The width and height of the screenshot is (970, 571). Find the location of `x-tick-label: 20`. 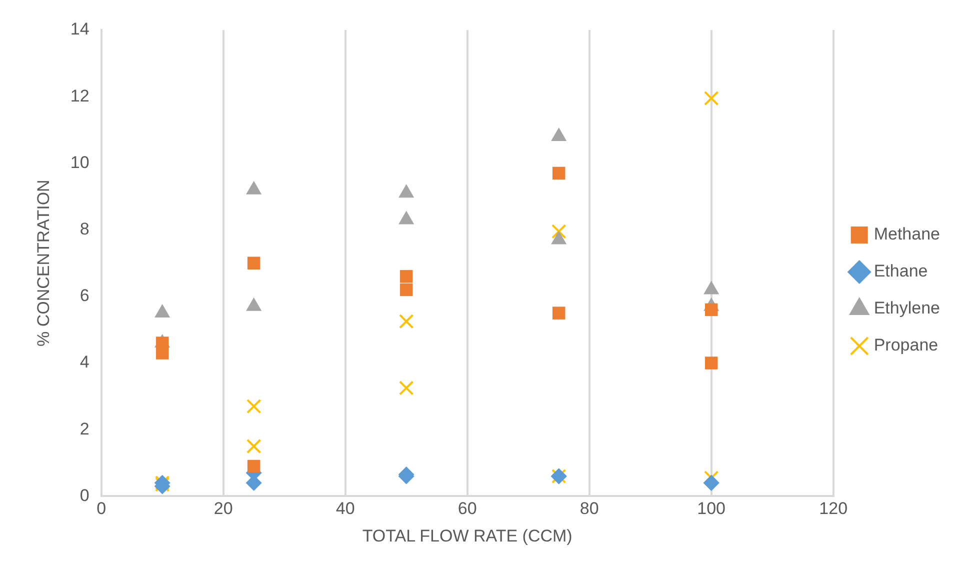

x-tick-label: 20 is located at coordinates (223, 508).